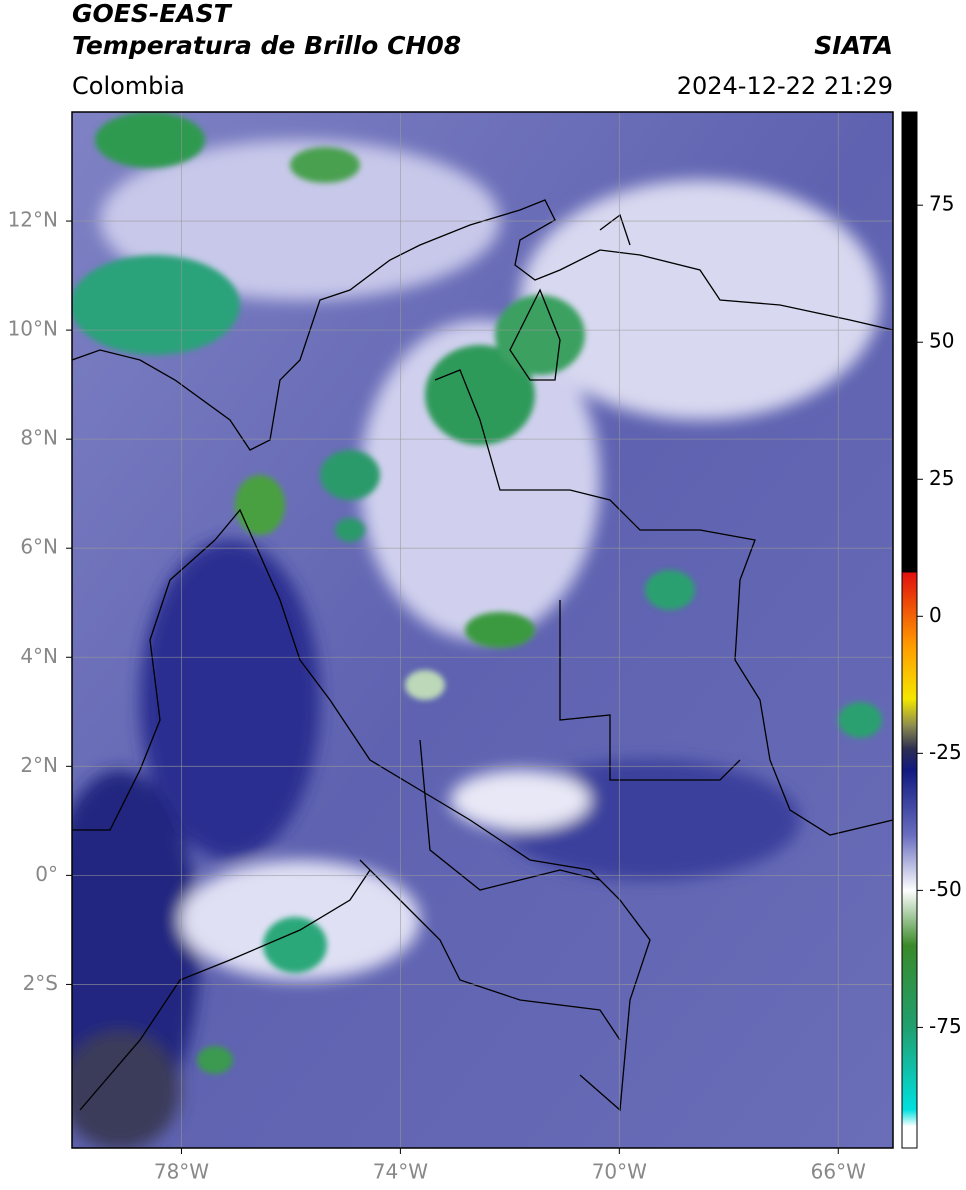 Image resolution: width=966 pixels, height=1190 pixels. What do you see at coordinates (46, 874) in the screenshot?
I see `y-tick-label: 0°` at bounding box center [46, 874].